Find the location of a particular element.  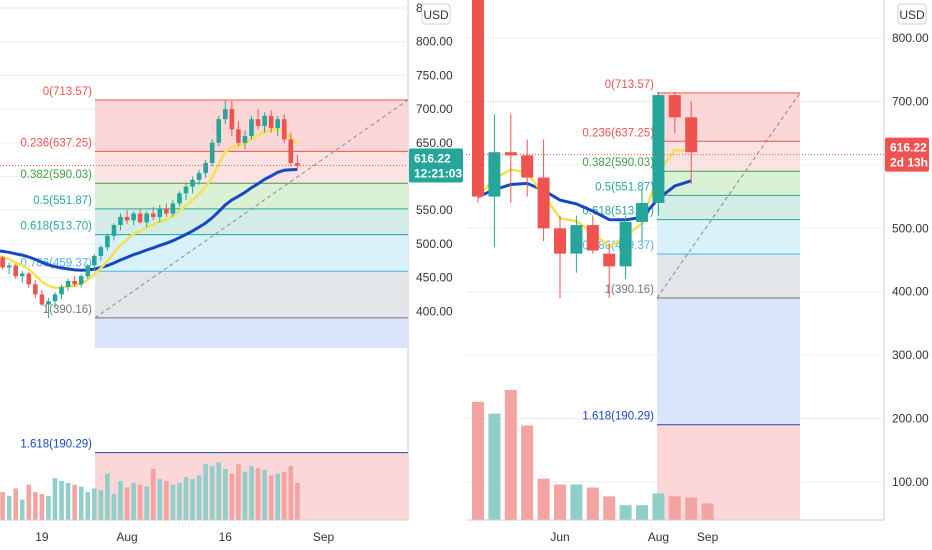

fib-level-label: 0.382(590.03) is located at coordinates (618, 163).